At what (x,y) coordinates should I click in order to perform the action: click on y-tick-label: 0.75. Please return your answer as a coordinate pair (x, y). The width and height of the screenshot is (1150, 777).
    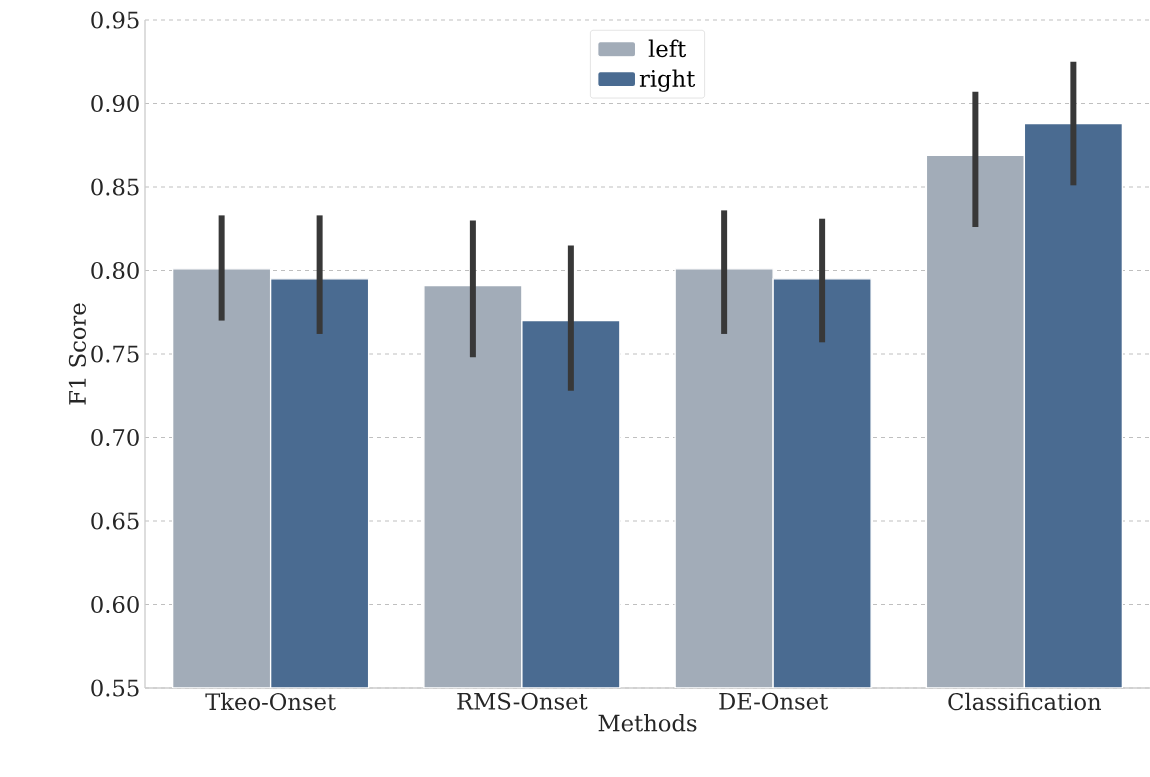
    Looking at the image, I should click on (115, 354).